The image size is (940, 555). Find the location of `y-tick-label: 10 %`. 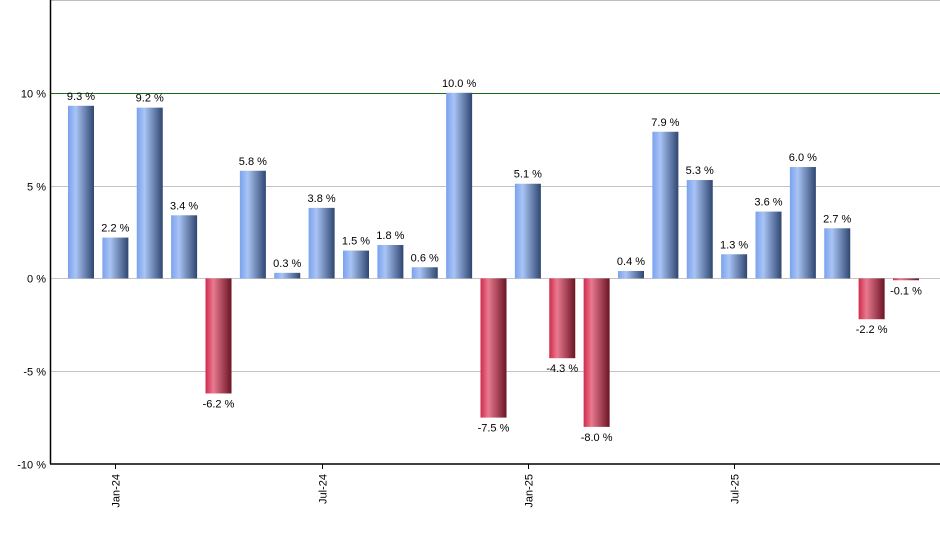

y-tick-label: 10 % is located at coordinates (33, 95).